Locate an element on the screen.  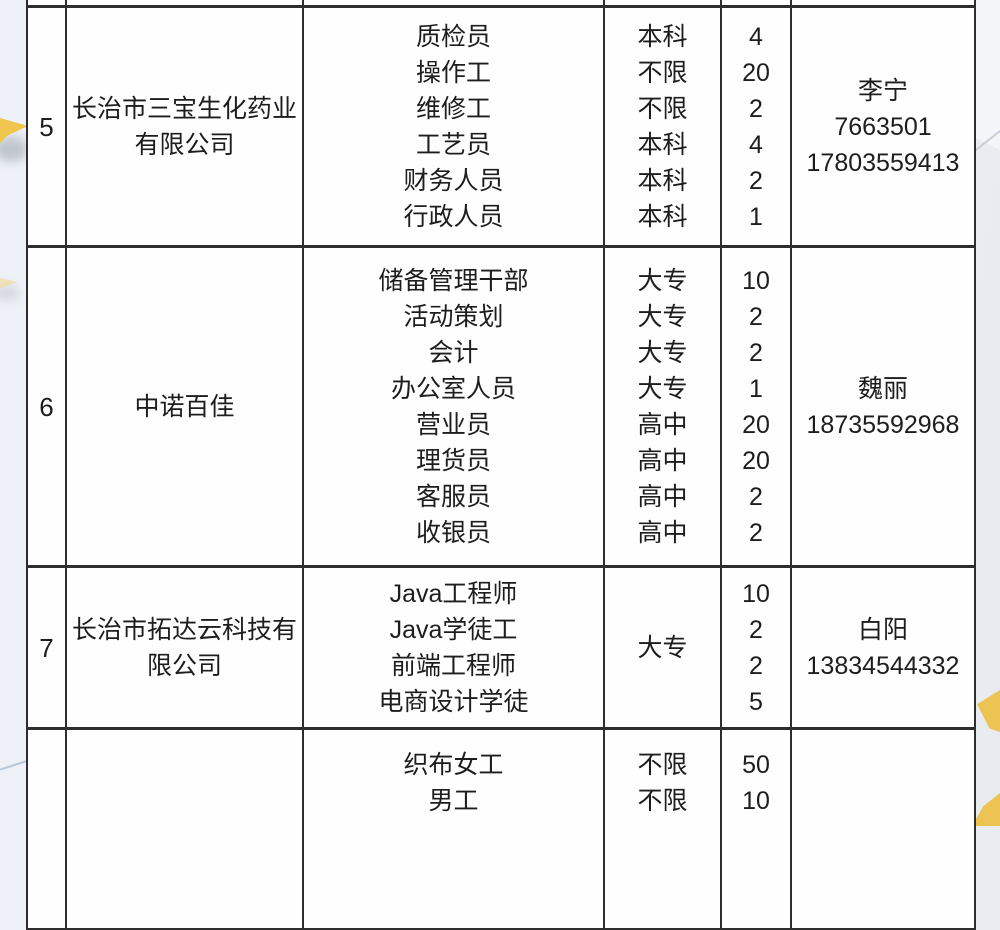
contact-cell: 白阳 13834544332 is located at coordinates (883, 647).